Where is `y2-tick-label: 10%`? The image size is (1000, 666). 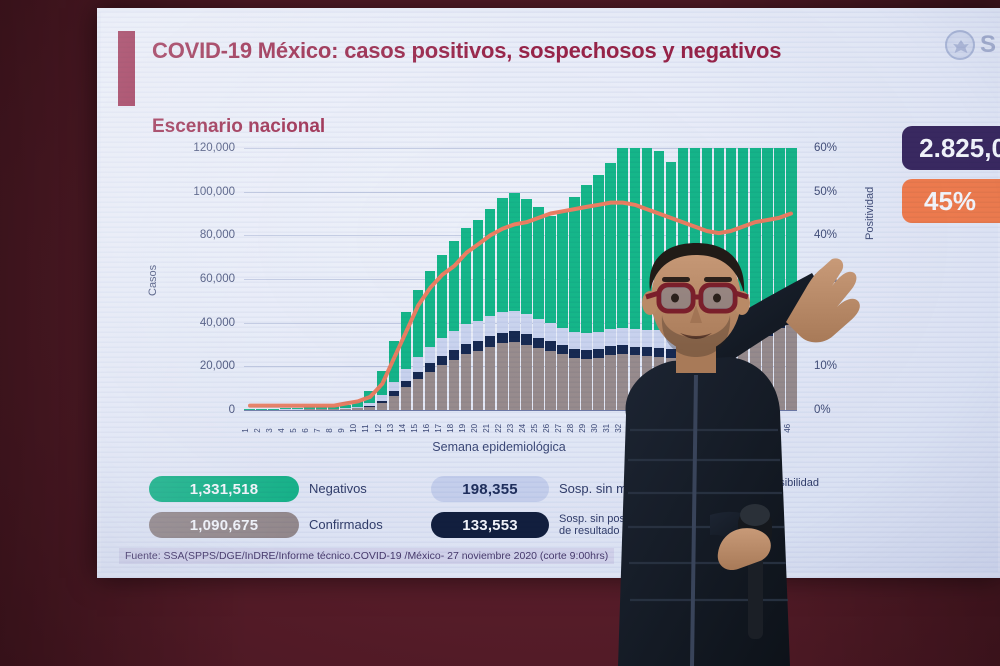 y2-tick-label: 10% is located at coordinates (826, 366).